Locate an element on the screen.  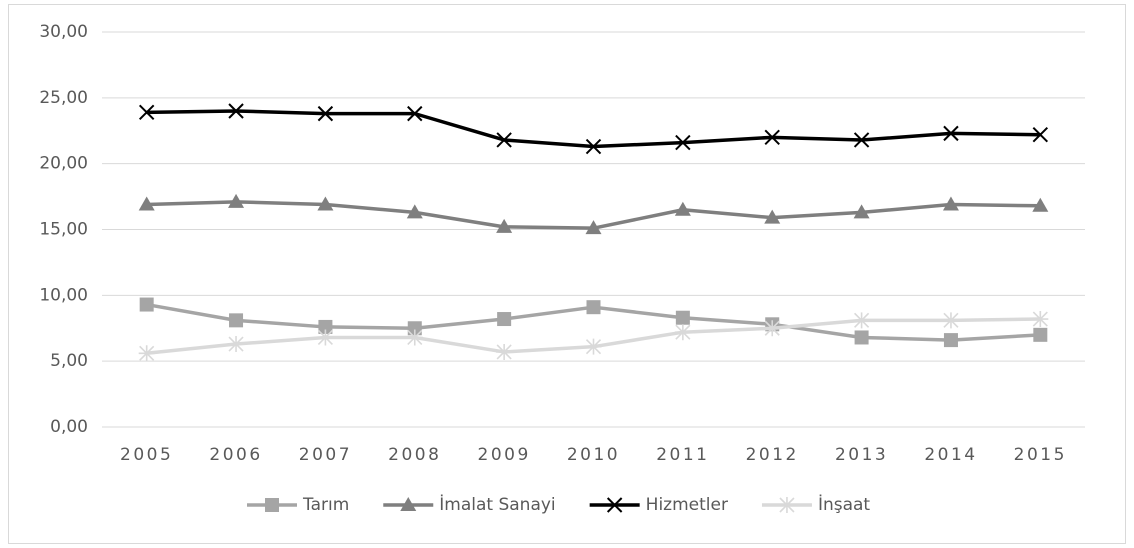
x-tick-label: 2005 is located at coordinates (146, 455).